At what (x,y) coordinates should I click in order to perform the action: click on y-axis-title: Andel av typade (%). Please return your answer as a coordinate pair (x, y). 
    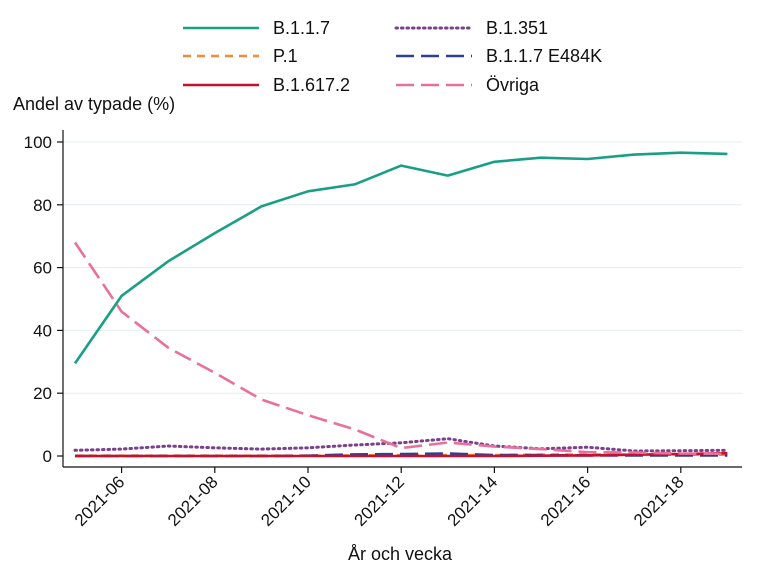
    Looking at the image, I should click on (94, 104).